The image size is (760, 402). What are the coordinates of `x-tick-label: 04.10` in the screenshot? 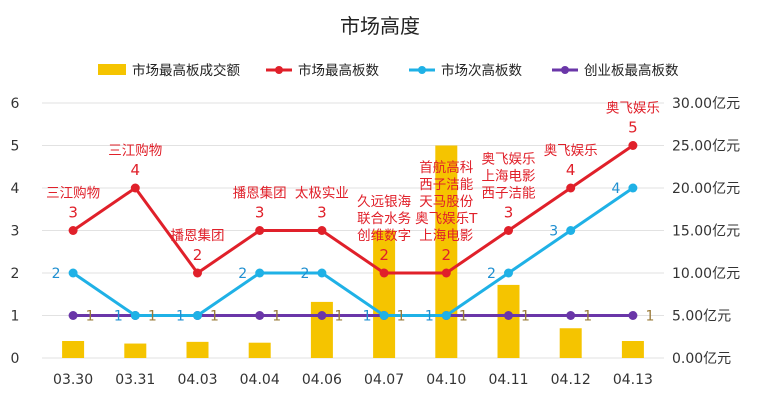 It's located at (446, 380).